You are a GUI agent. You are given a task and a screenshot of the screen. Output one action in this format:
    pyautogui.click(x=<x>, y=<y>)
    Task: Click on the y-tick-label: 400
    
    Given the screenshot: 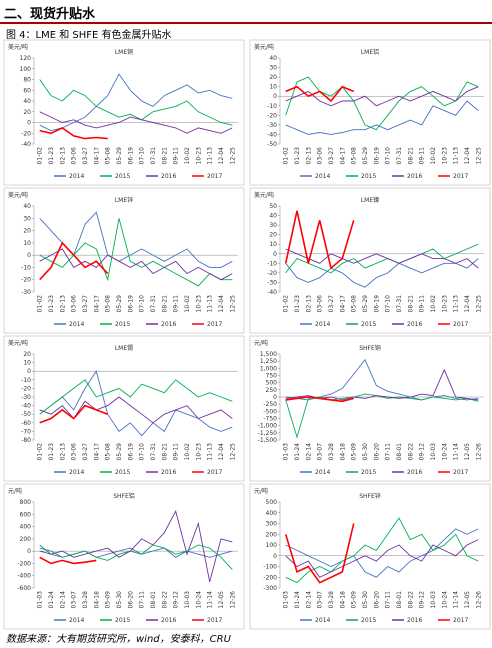 What is the action you would take?
    pyautogui.click(x=26, y=527)
    